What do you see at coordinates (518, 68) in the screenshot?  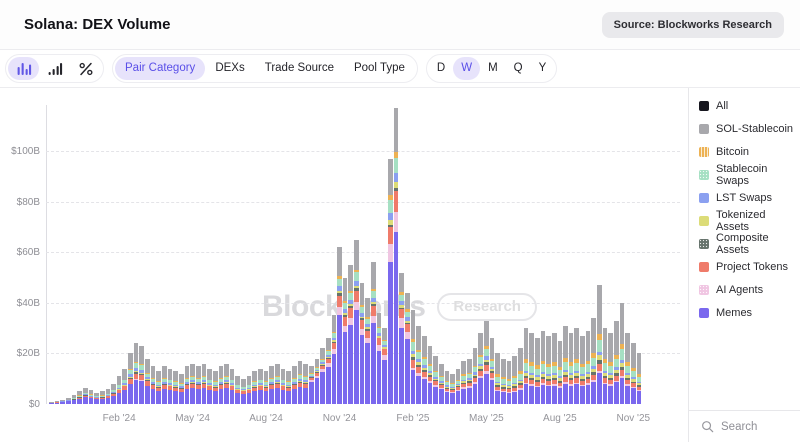 I see `range-button-quarterly: Q` at bounding box center [518, 68].